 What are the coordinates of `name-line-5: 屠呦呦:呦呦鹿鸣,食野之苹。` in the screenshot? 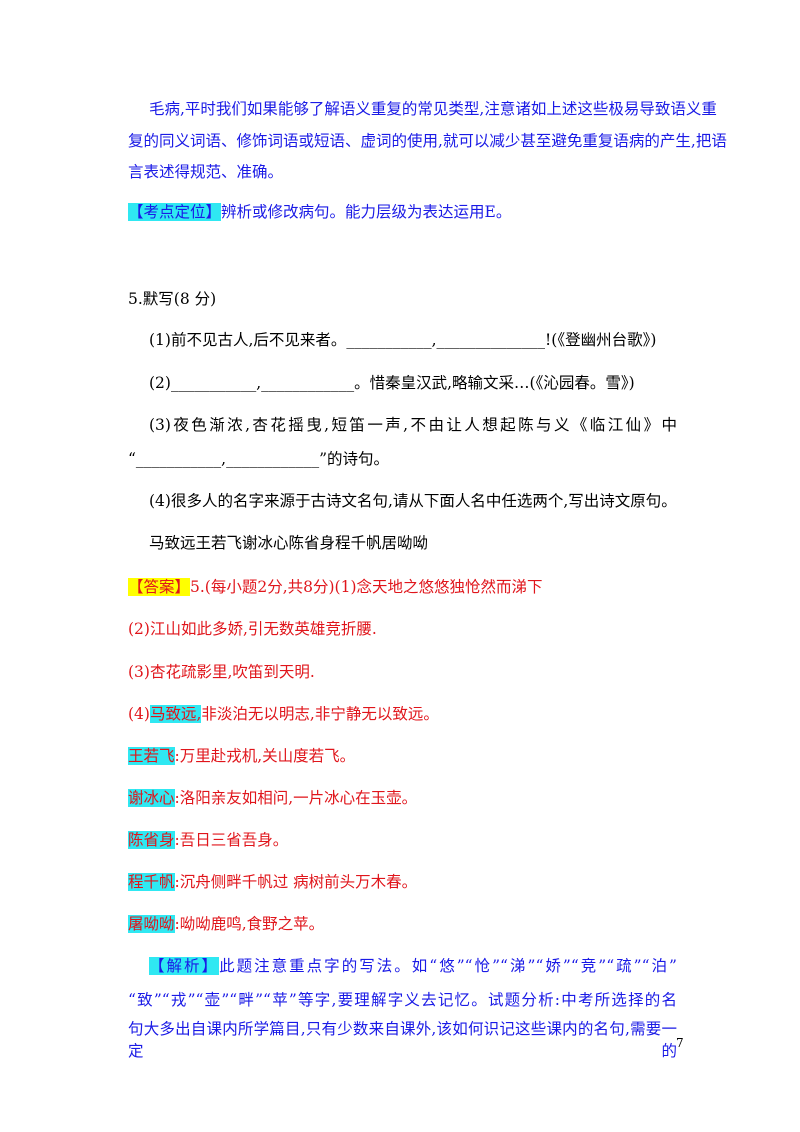 It's located at (226, 924).